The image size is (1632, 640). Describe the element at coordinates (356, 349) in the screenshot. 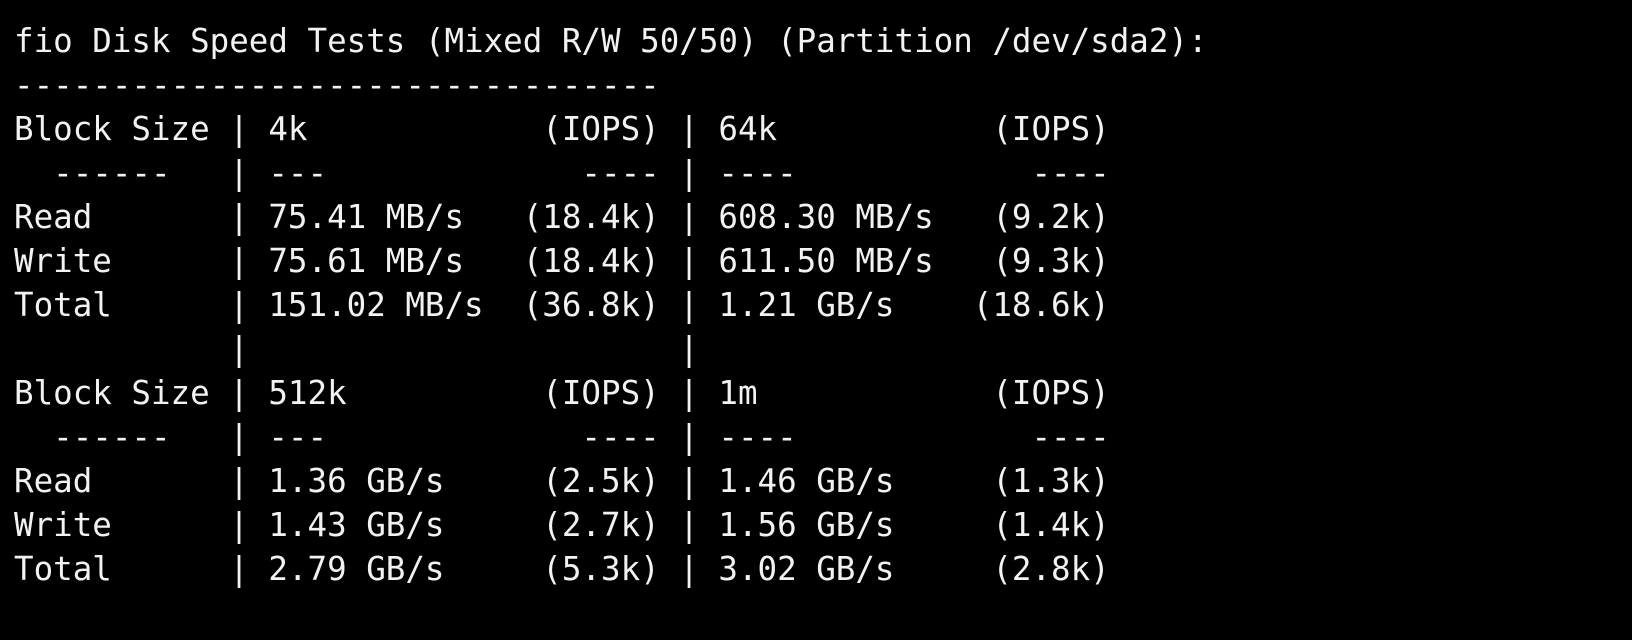

I see `terminal-line: | |` at that location.